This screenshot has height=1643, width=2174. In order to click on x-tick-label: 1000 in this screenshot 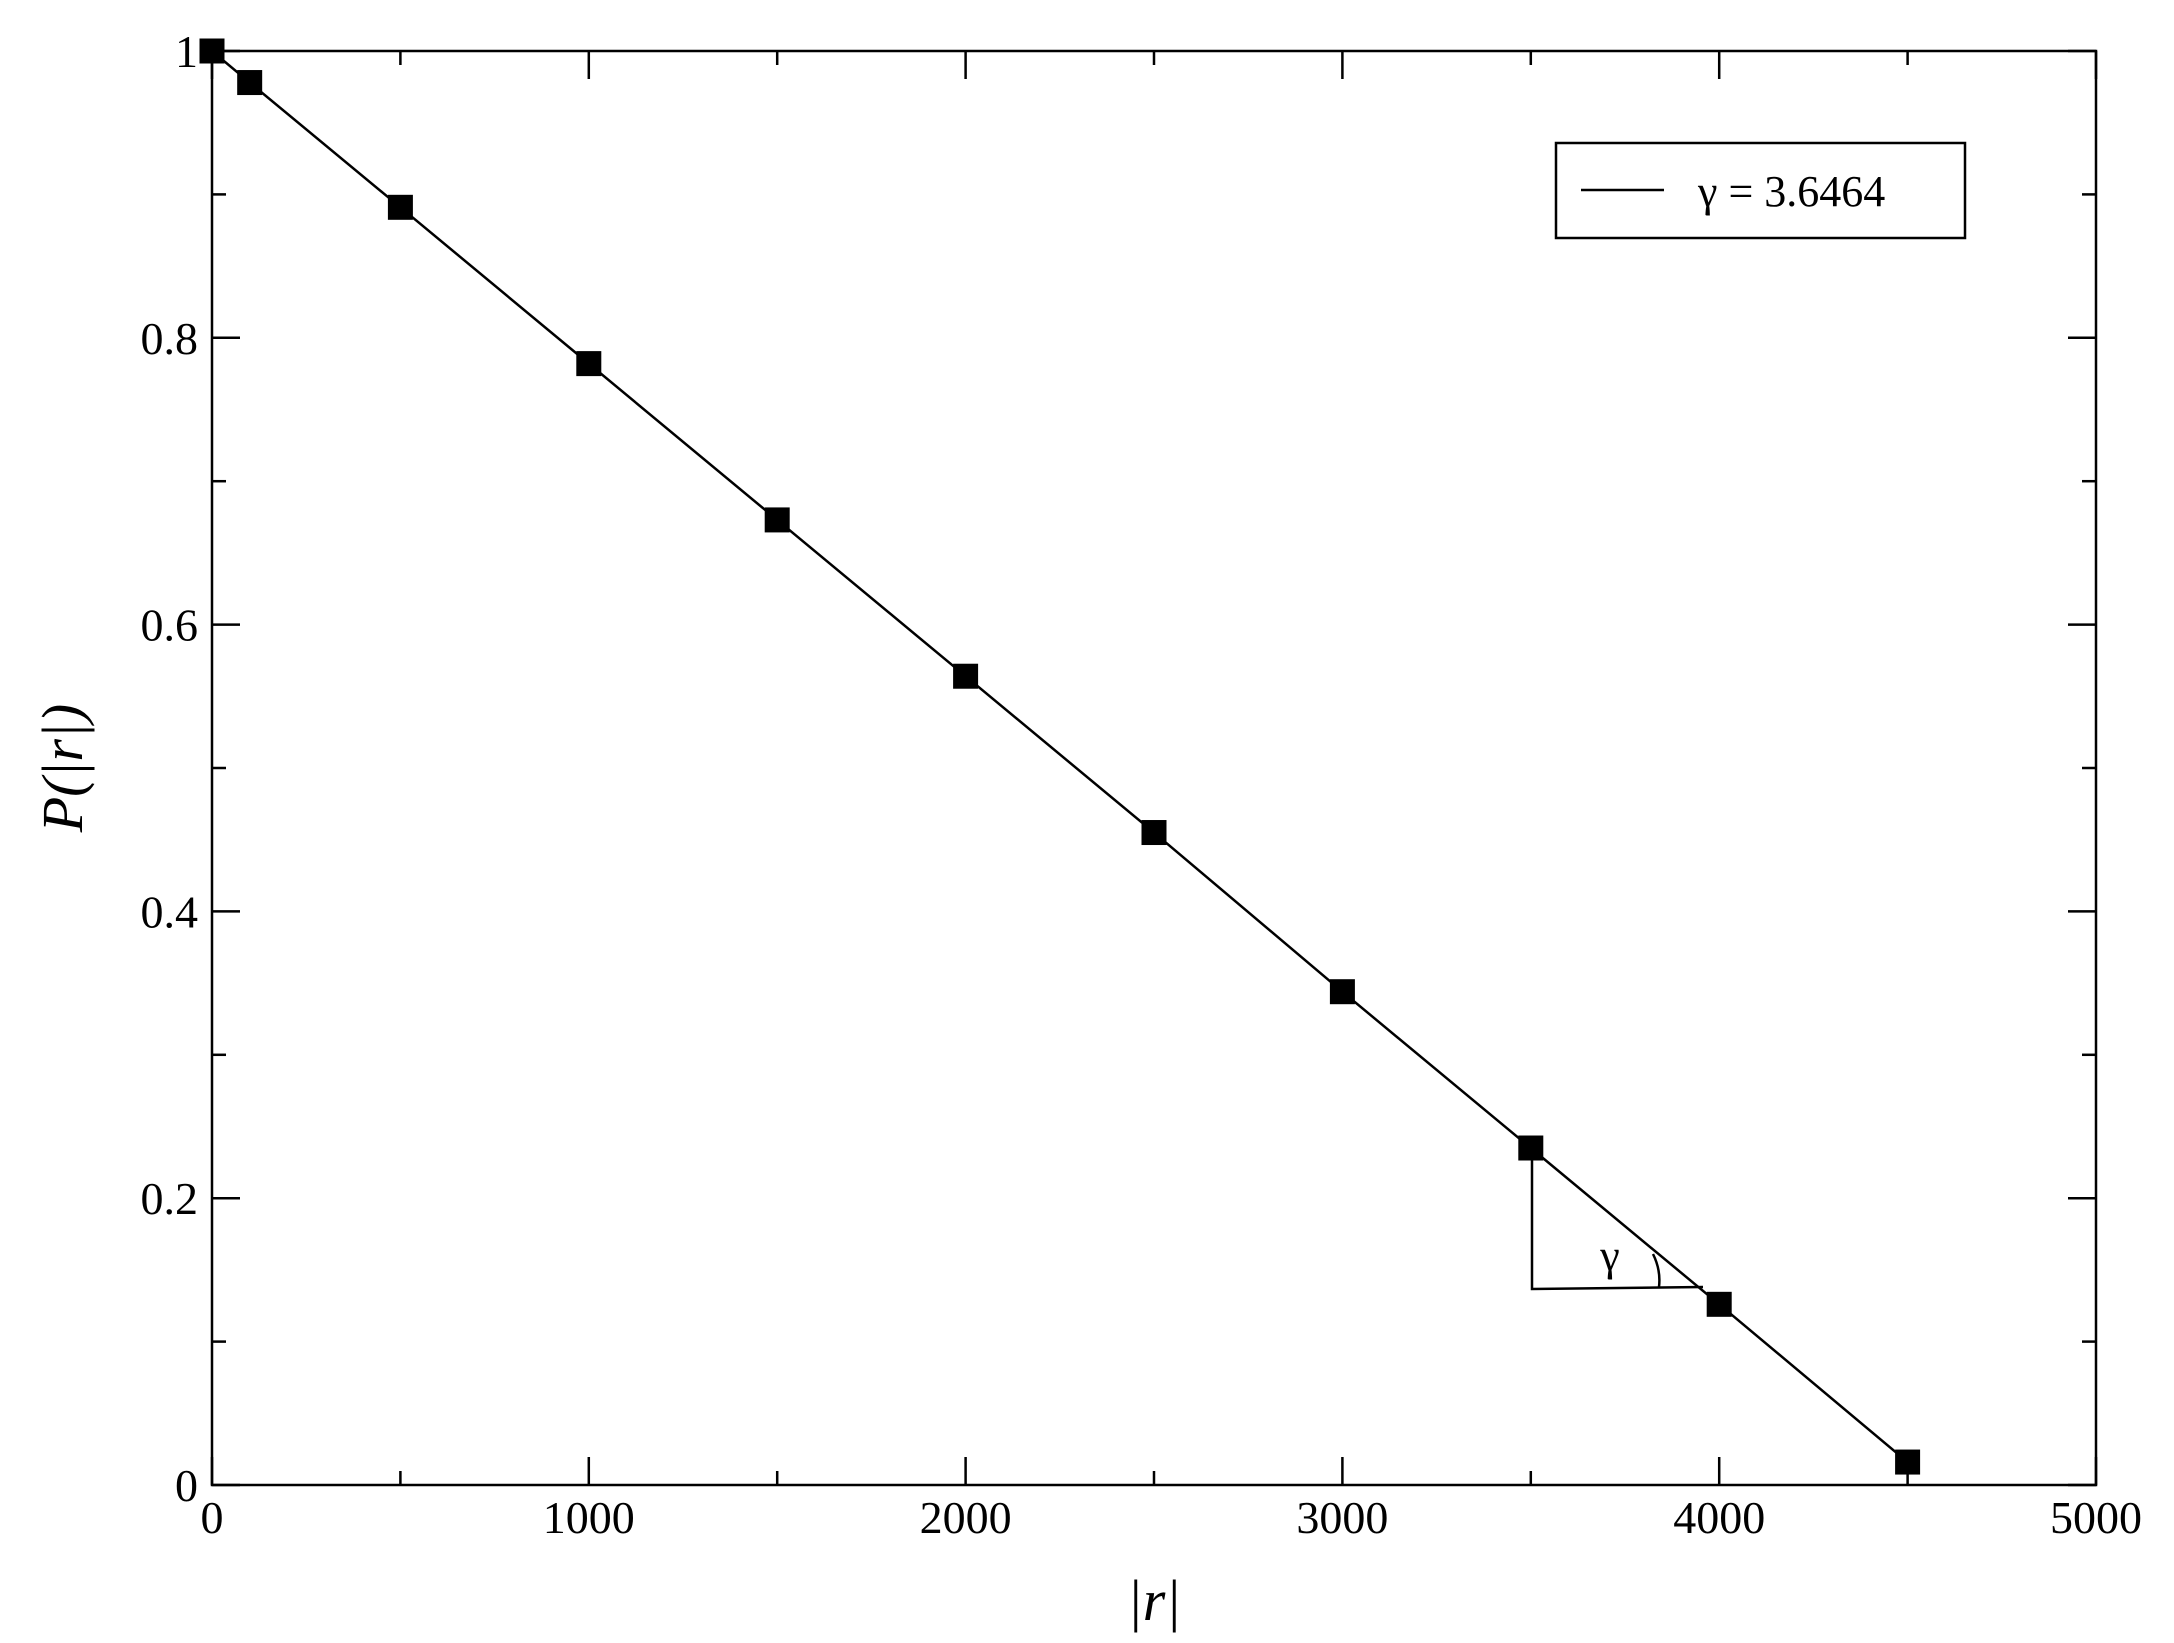, I will do `click(589, 1517)`.